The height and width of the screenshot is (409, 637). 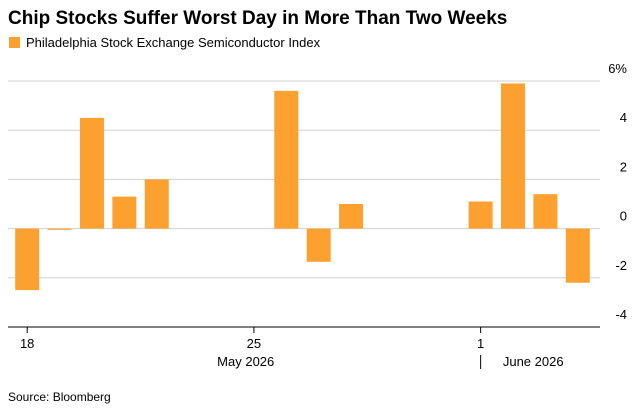 I want to click on month-label: May 2026, so click(x=245, y=361).